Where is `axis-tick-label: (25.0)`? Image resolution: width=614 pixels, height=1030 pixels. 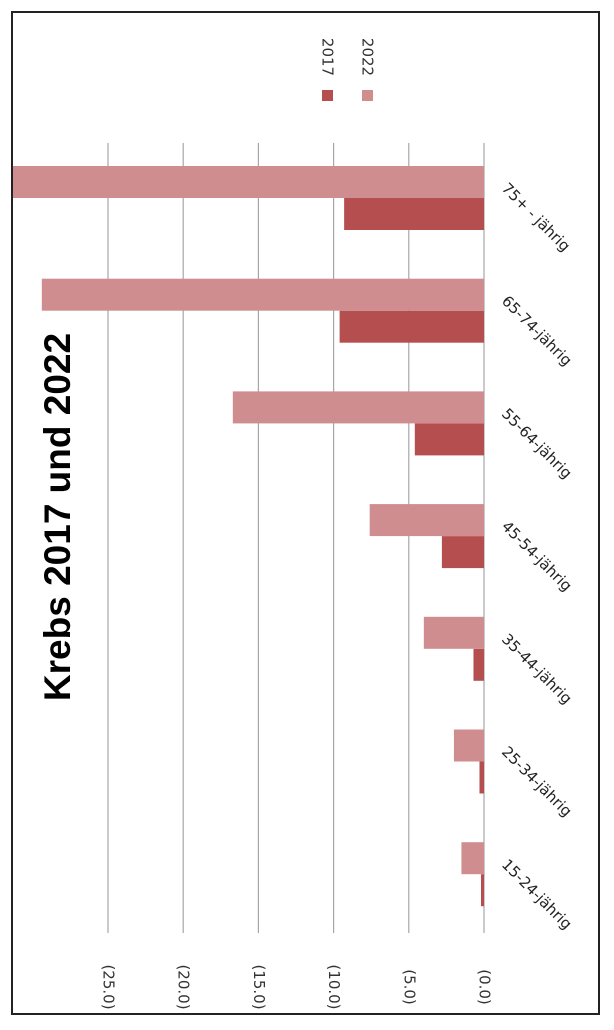 axis-tick-label: (25.0) is located at coordinates (109, 986).